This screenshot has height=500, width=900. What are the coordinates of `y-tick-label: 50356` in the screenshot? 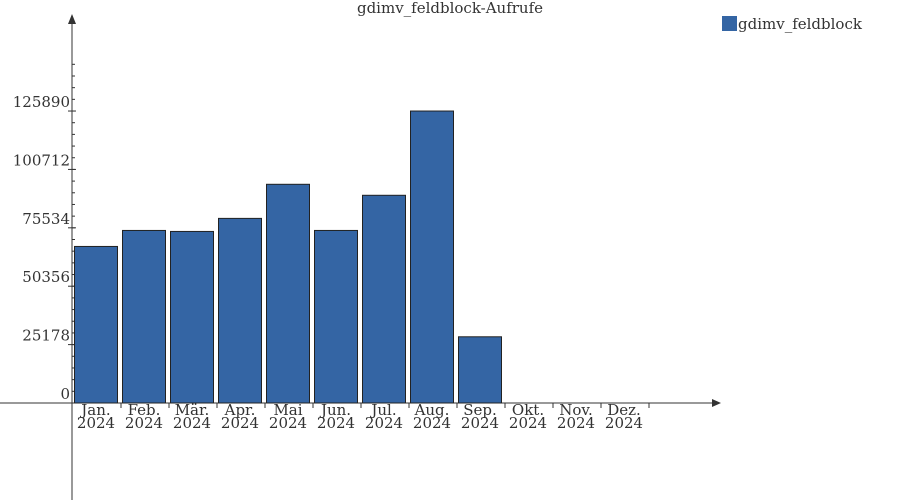 It's located at (46, 277).